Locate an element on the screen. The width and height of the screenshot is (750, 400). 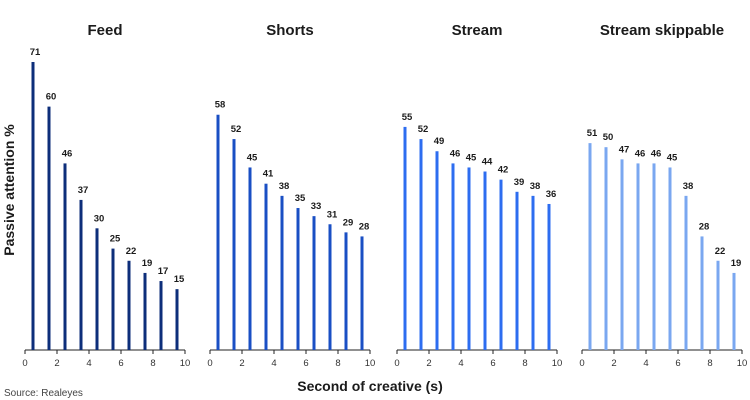
bar-value-label: 39 is located at coordinates (519, 182).